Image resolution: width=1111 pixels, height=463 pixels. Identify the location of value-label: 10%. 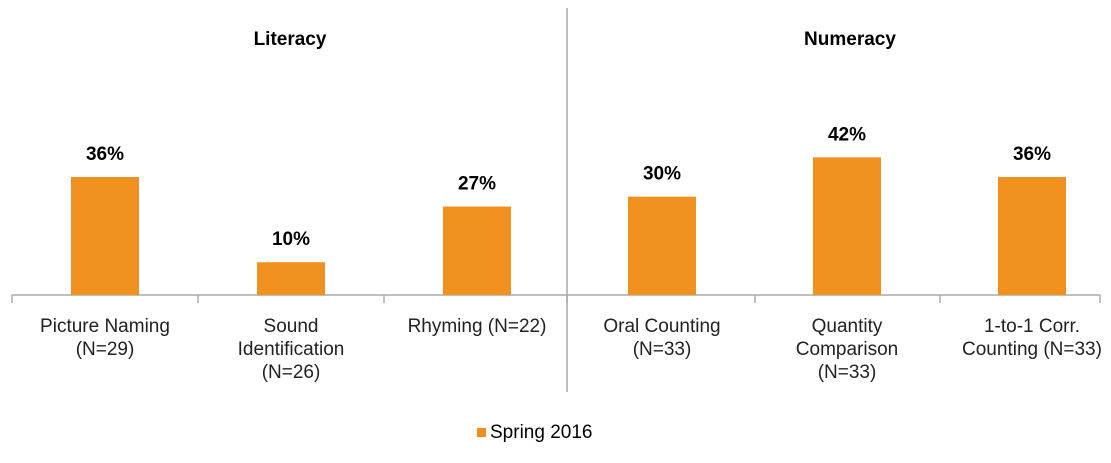
(291, 239).